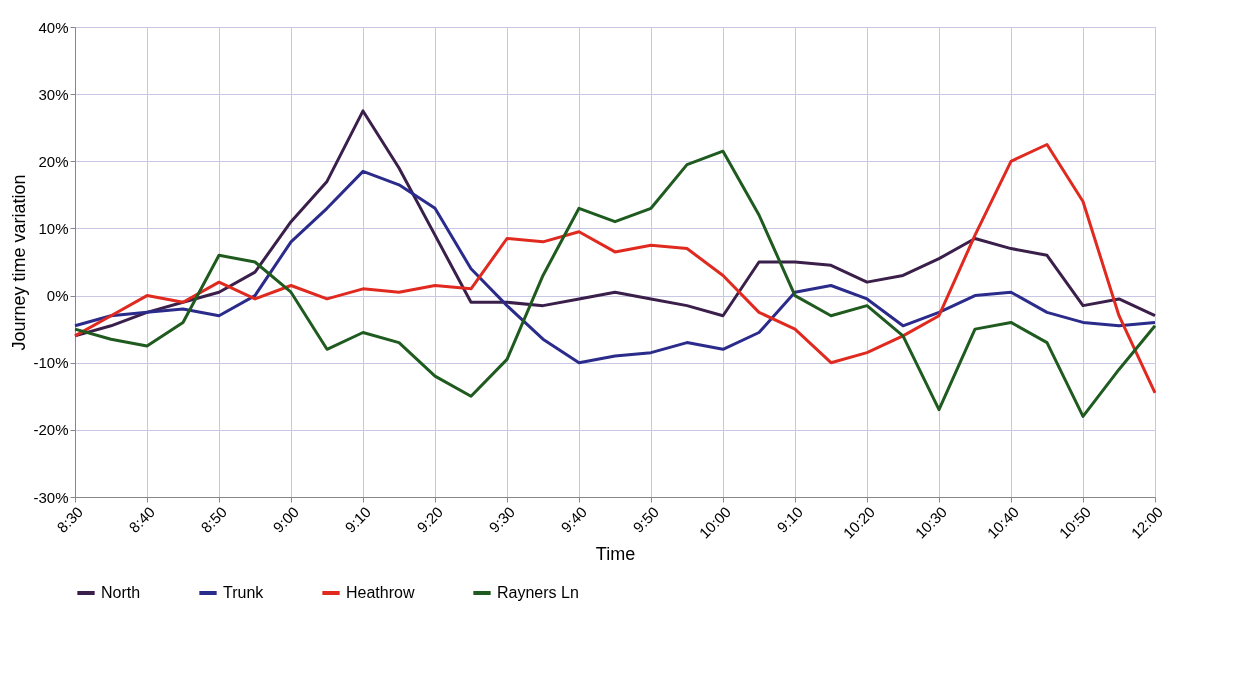 This screenshot has width=1243, height=675. Describe the element at coordinates (53, 94) in the screenshot. I see `y-tick-label: 30%` at that location.